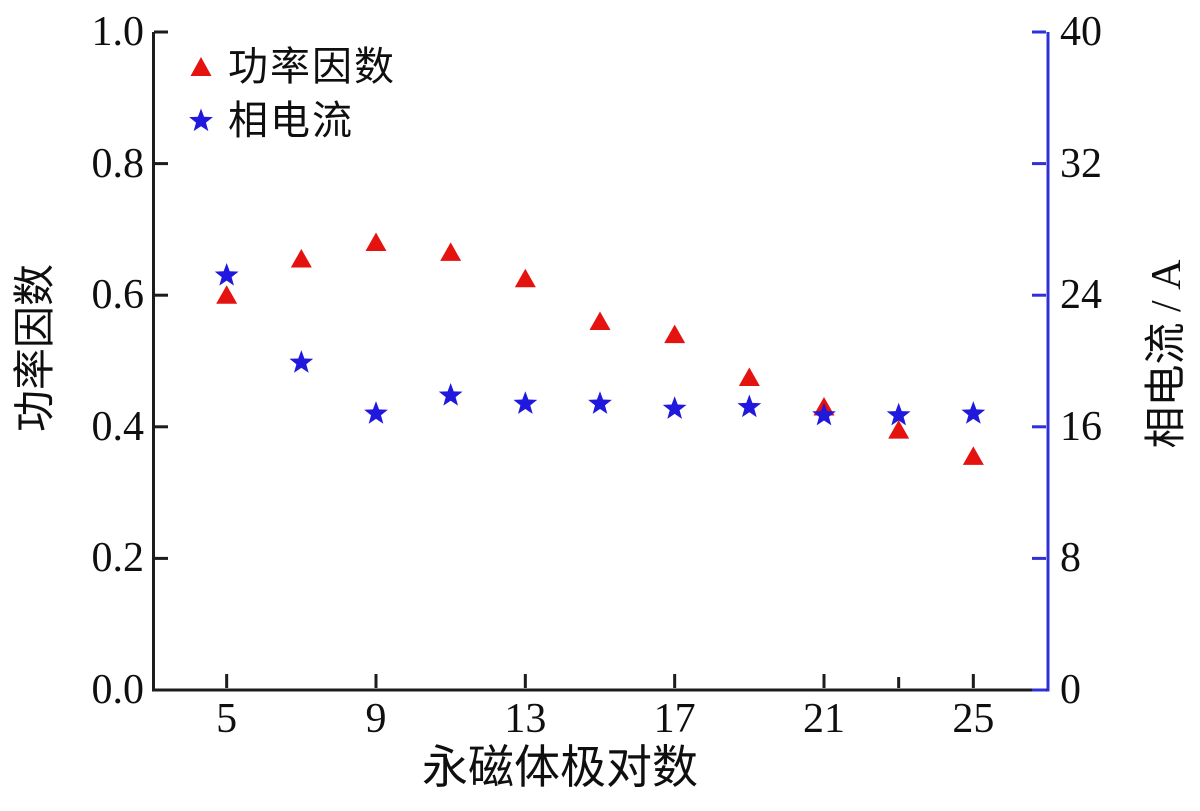  What do you see at coordinates (118, 426) in the screenshot?
I see `left-tick-label: 0.4` at bounding box center [118, 426].